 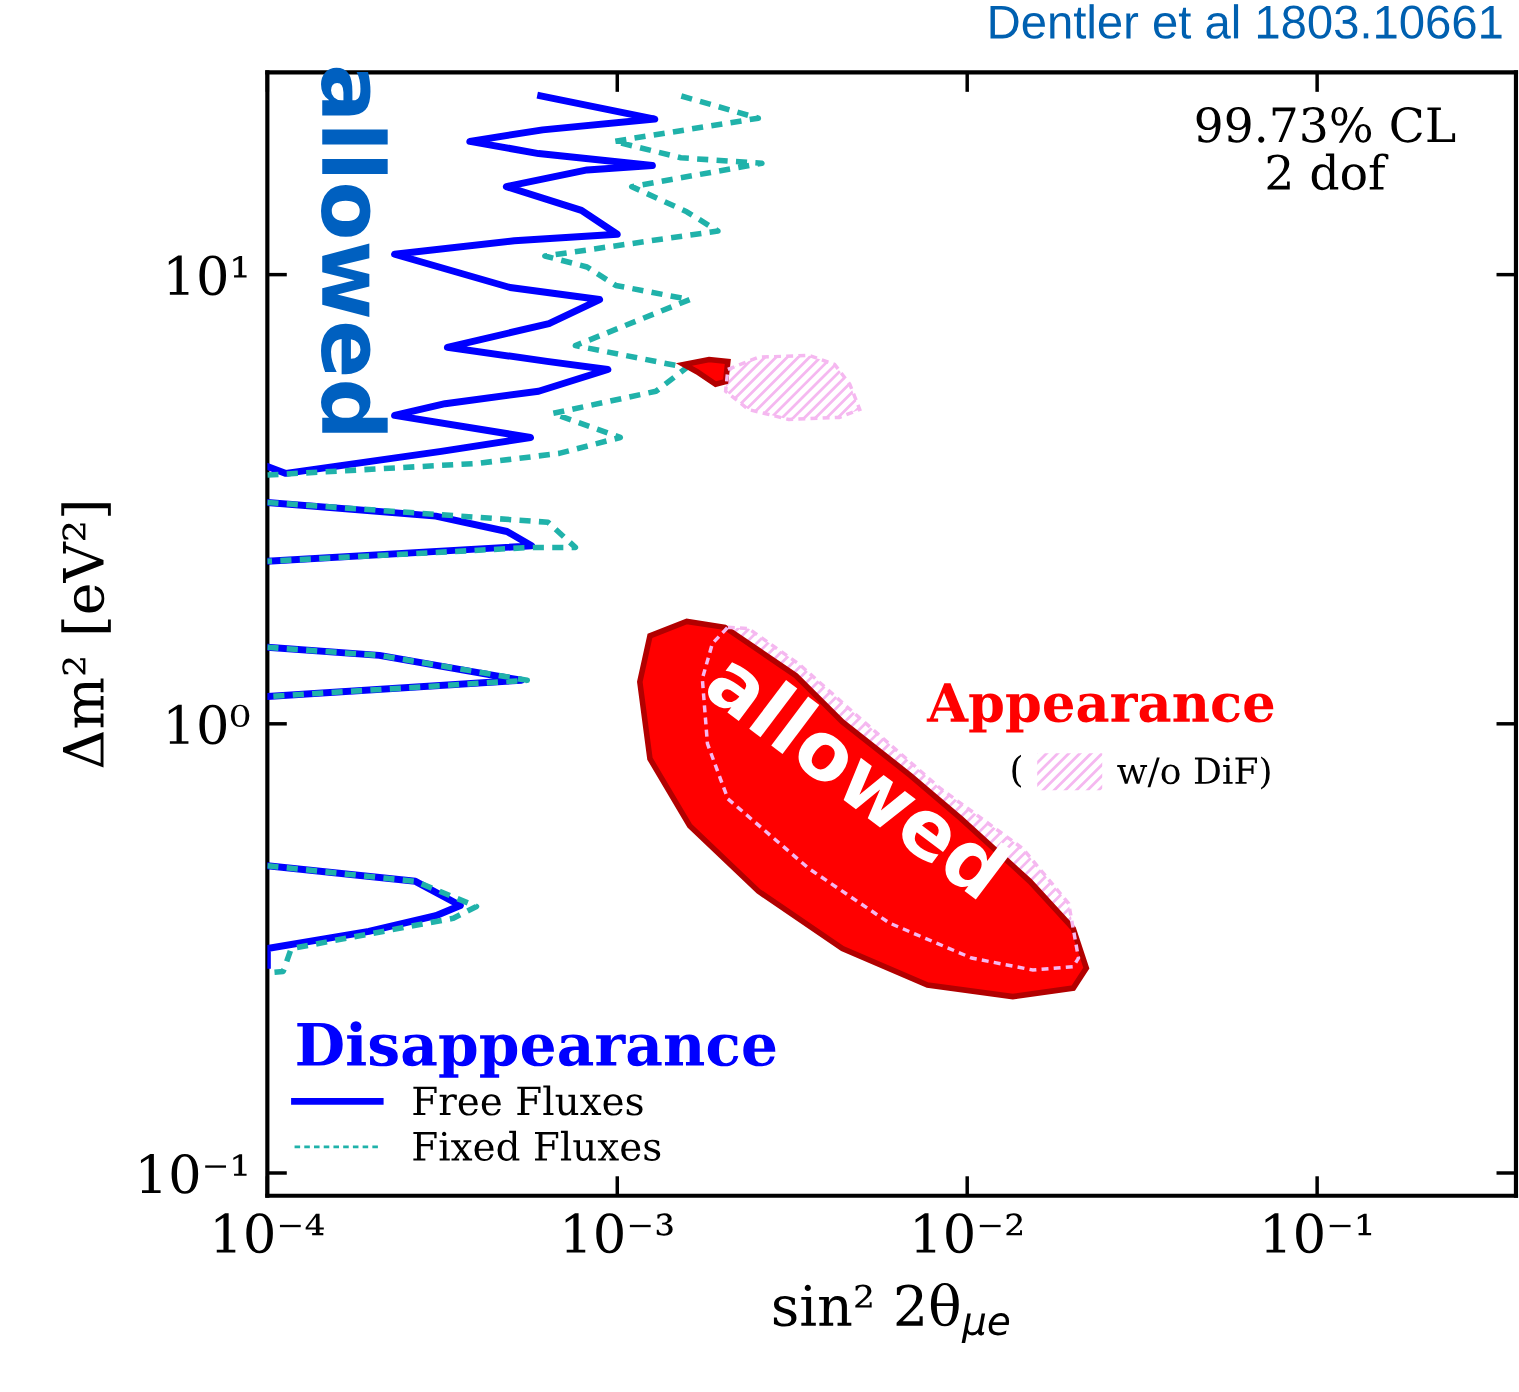 What do you see at coordinates (619, 1233) in the screenshot?
I see `x-tick-label: 10⁻³` at bounding box center [619, 1233].